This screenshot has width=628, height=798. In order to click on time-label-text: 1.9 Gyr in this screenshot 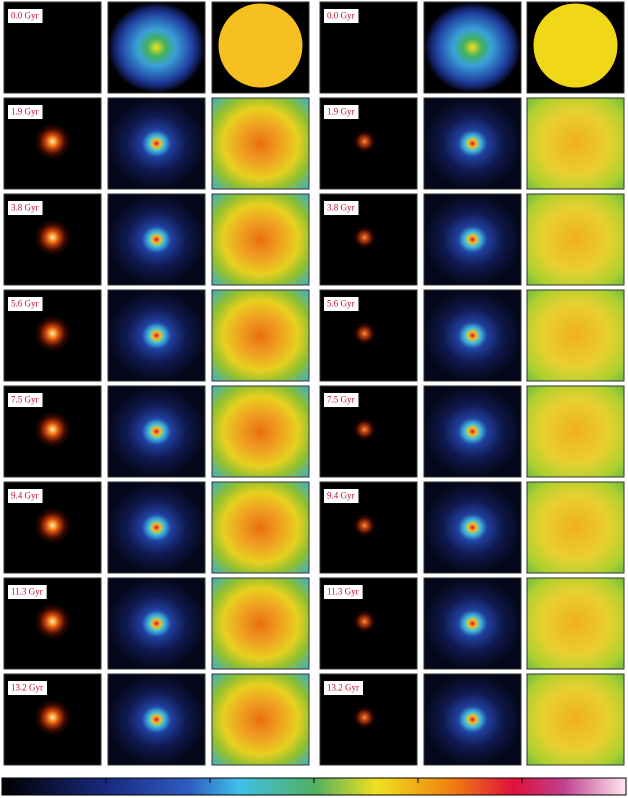, I will do `click(341, 112)`.